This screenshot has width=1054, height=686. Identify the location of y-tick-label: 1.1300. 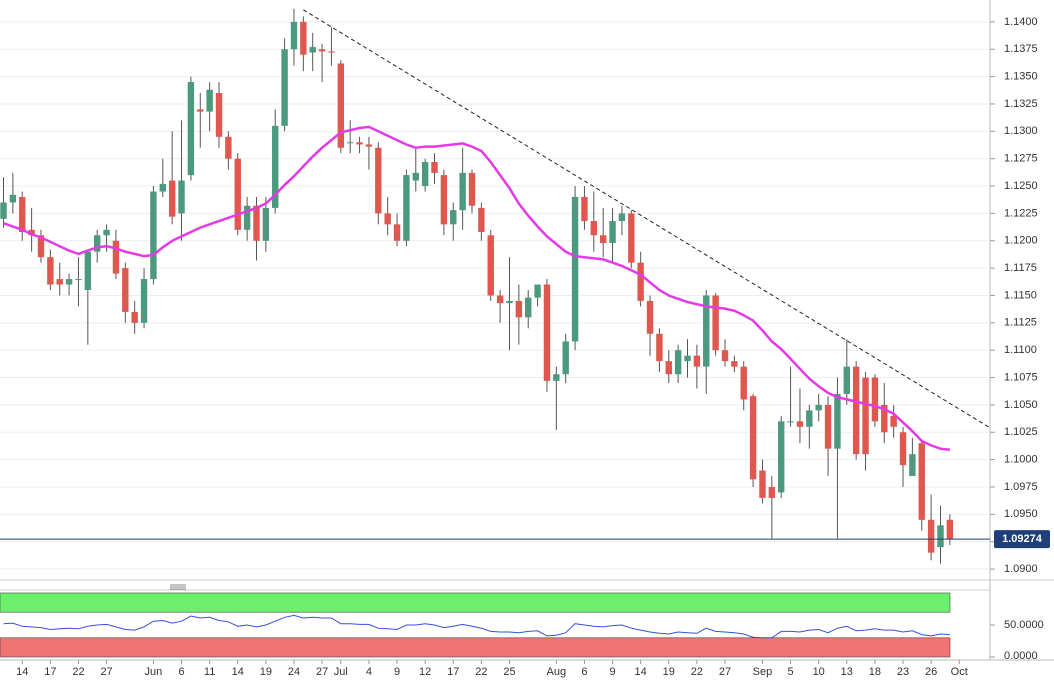
(1021, 131).